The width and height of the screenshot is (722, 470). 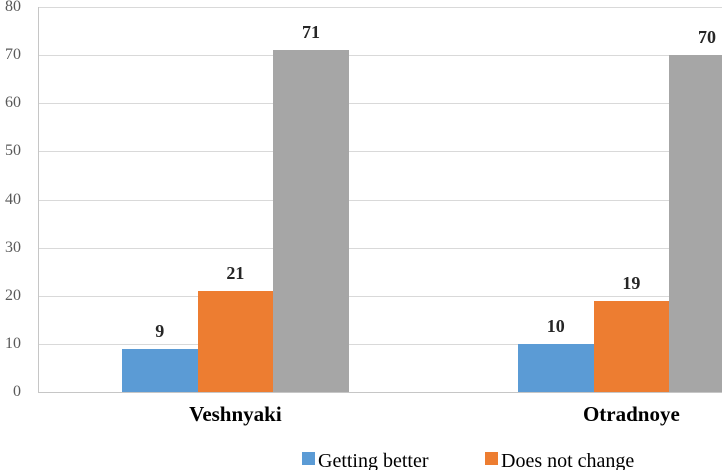 What do you see at coordinates (13, 103) in the screenshot?
I see `y-tick-label-60: 60` at bounding box center [13, 103].